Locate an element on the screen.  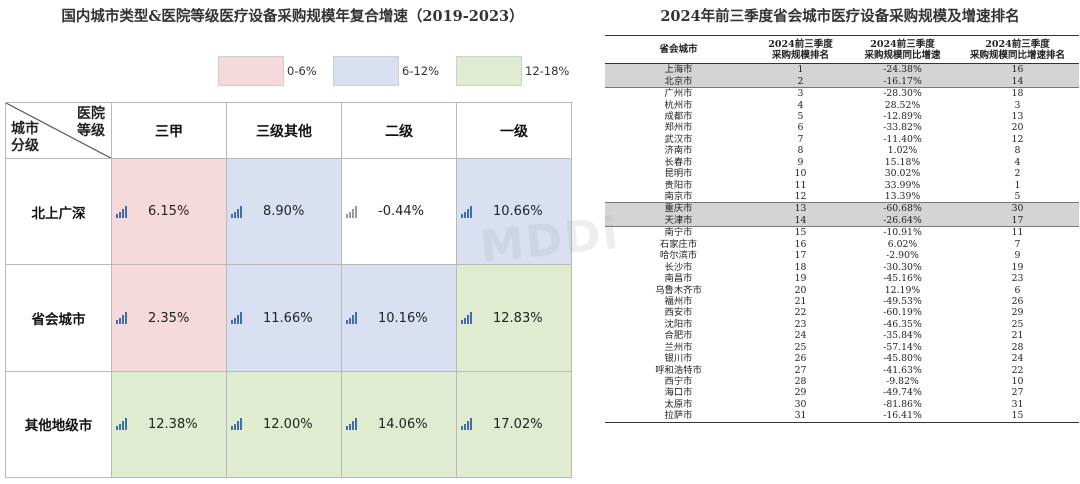
matrix-corner-cell: 医院 等级 城市 分级 is located at coordinates (58, 130).